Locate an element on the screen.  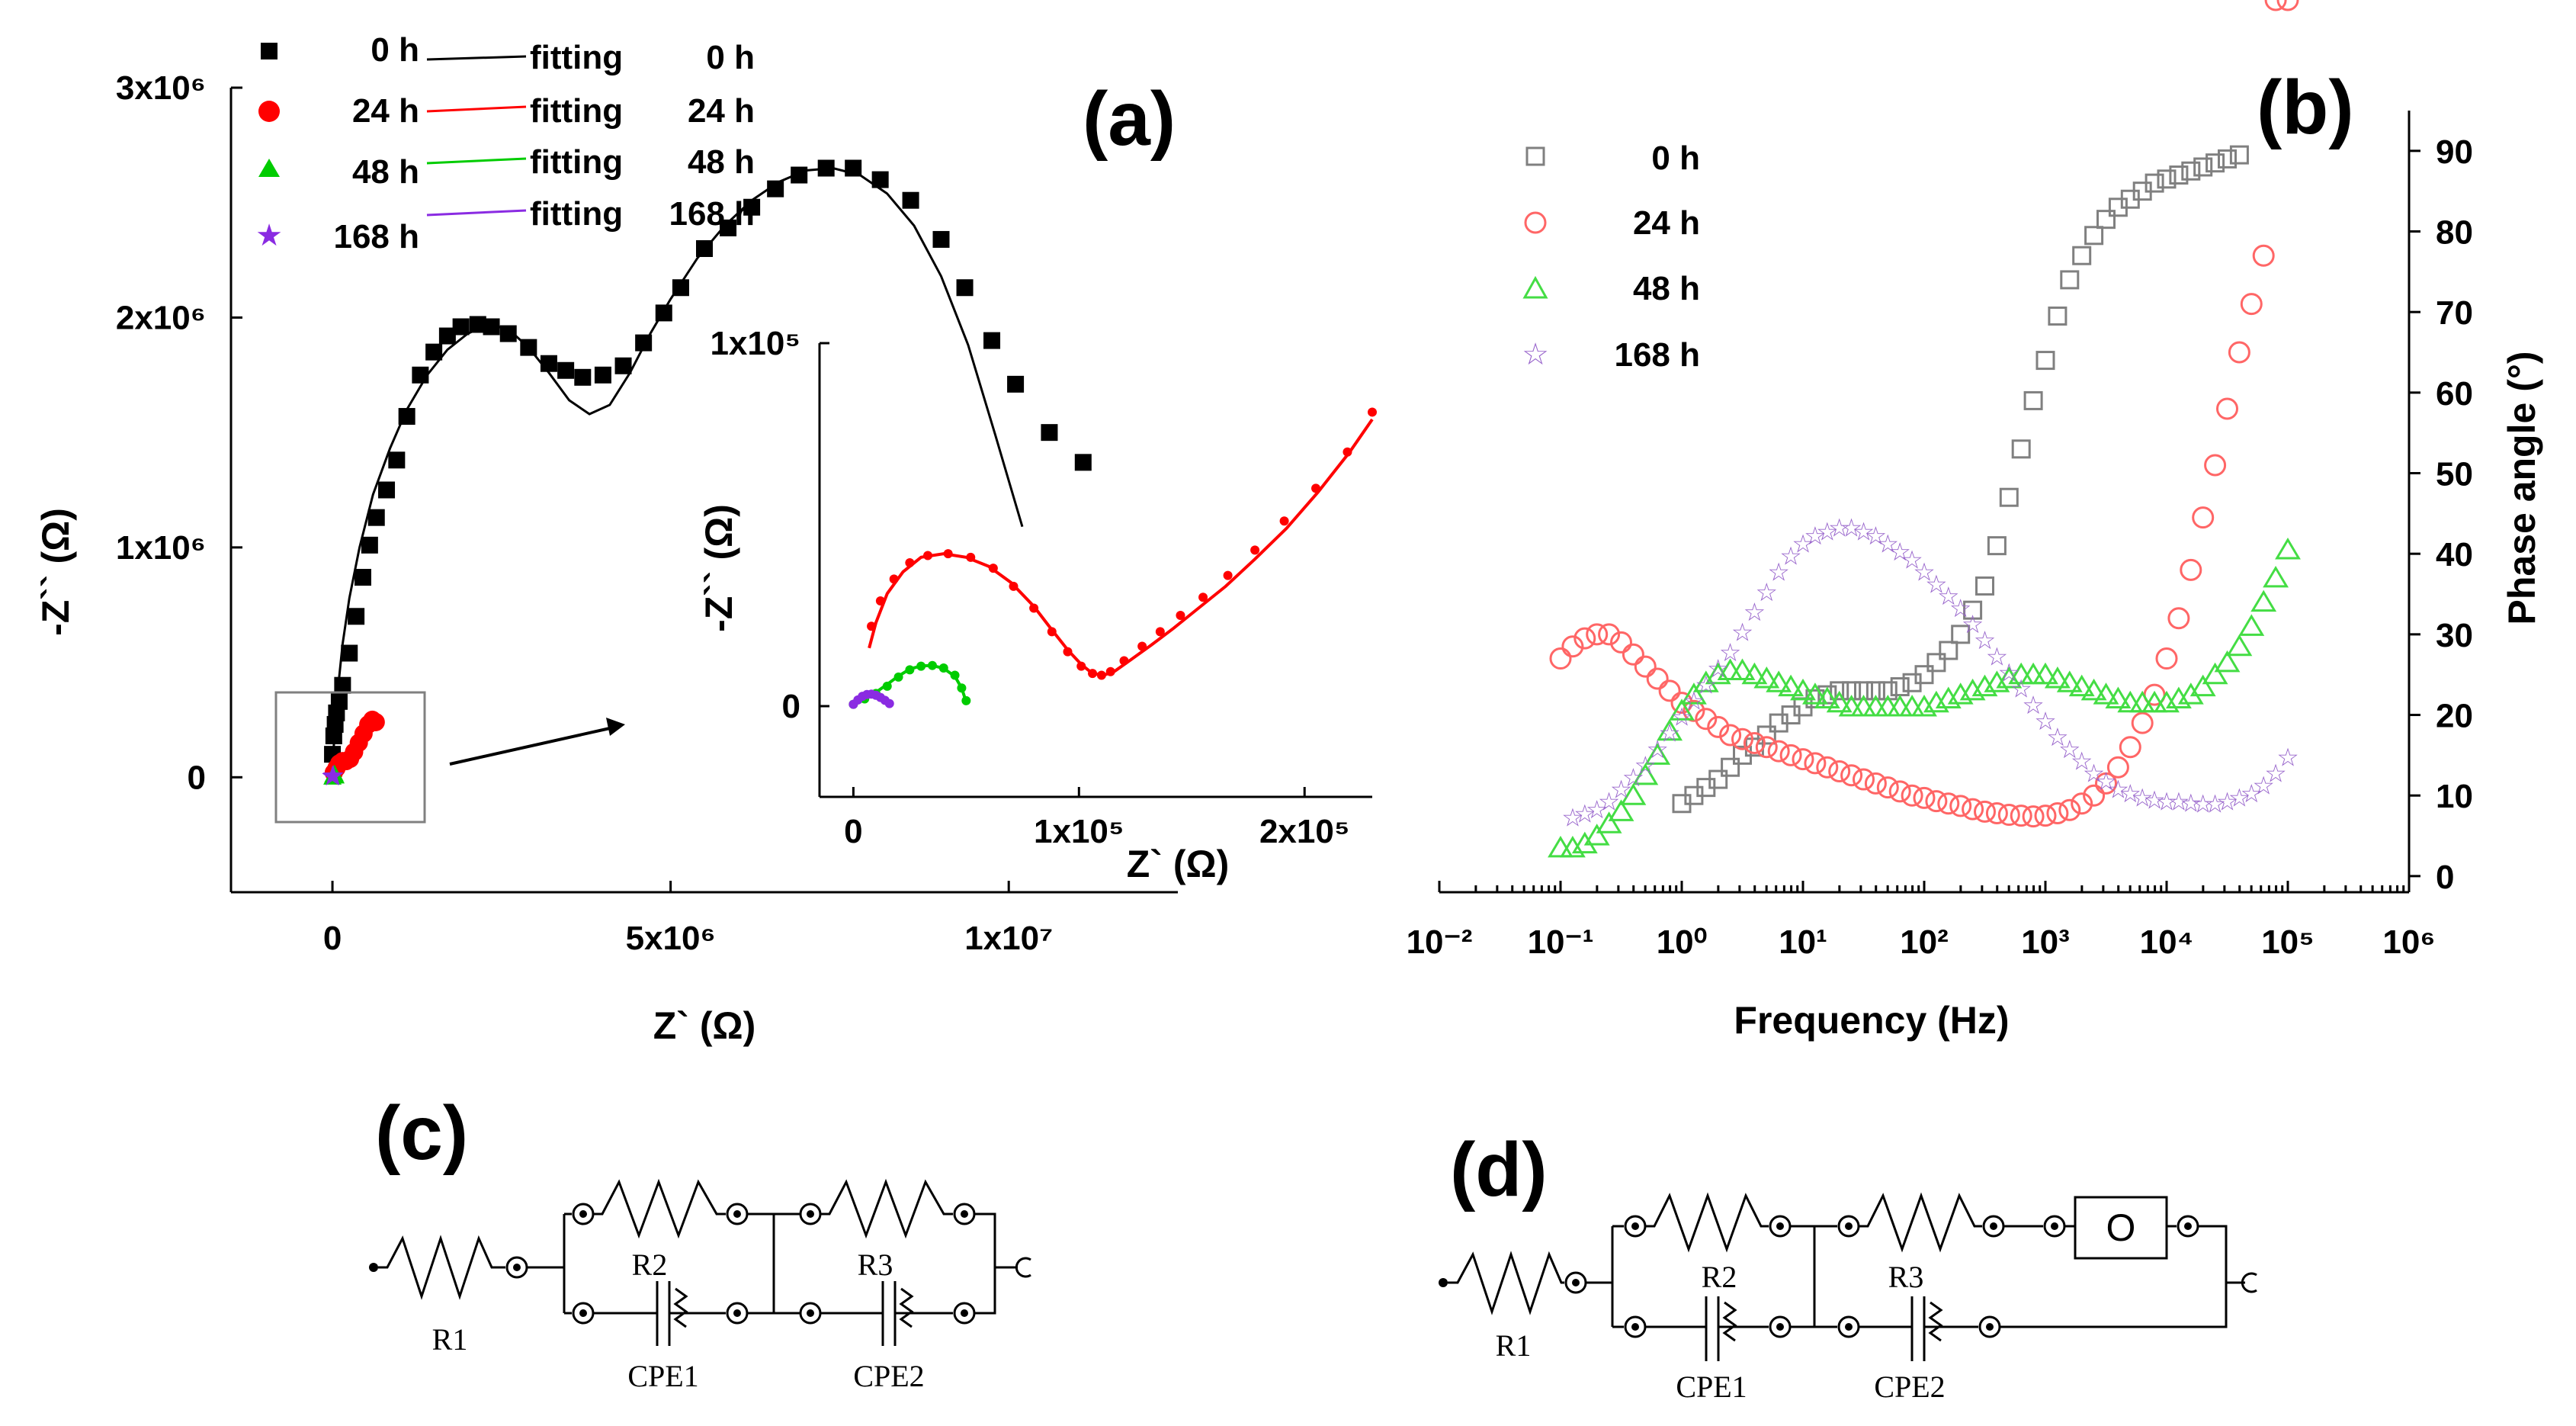
legend-b-label-0h: 0 h is located at coordinates (1675, 158).